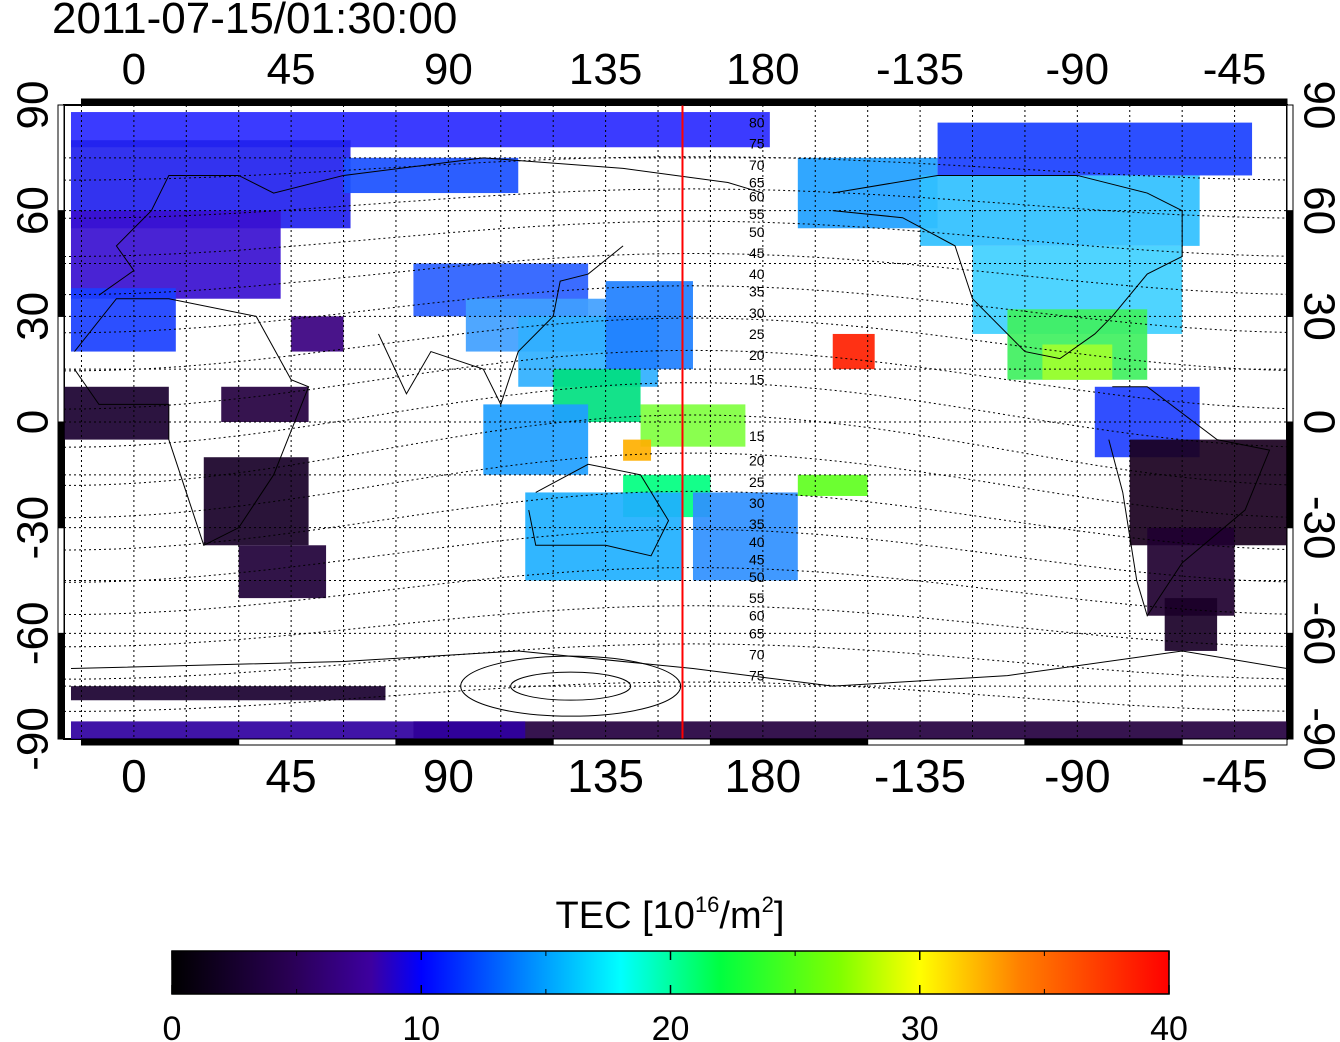  I want to click on bottom-lon-label: -90, so click(1077, 776).